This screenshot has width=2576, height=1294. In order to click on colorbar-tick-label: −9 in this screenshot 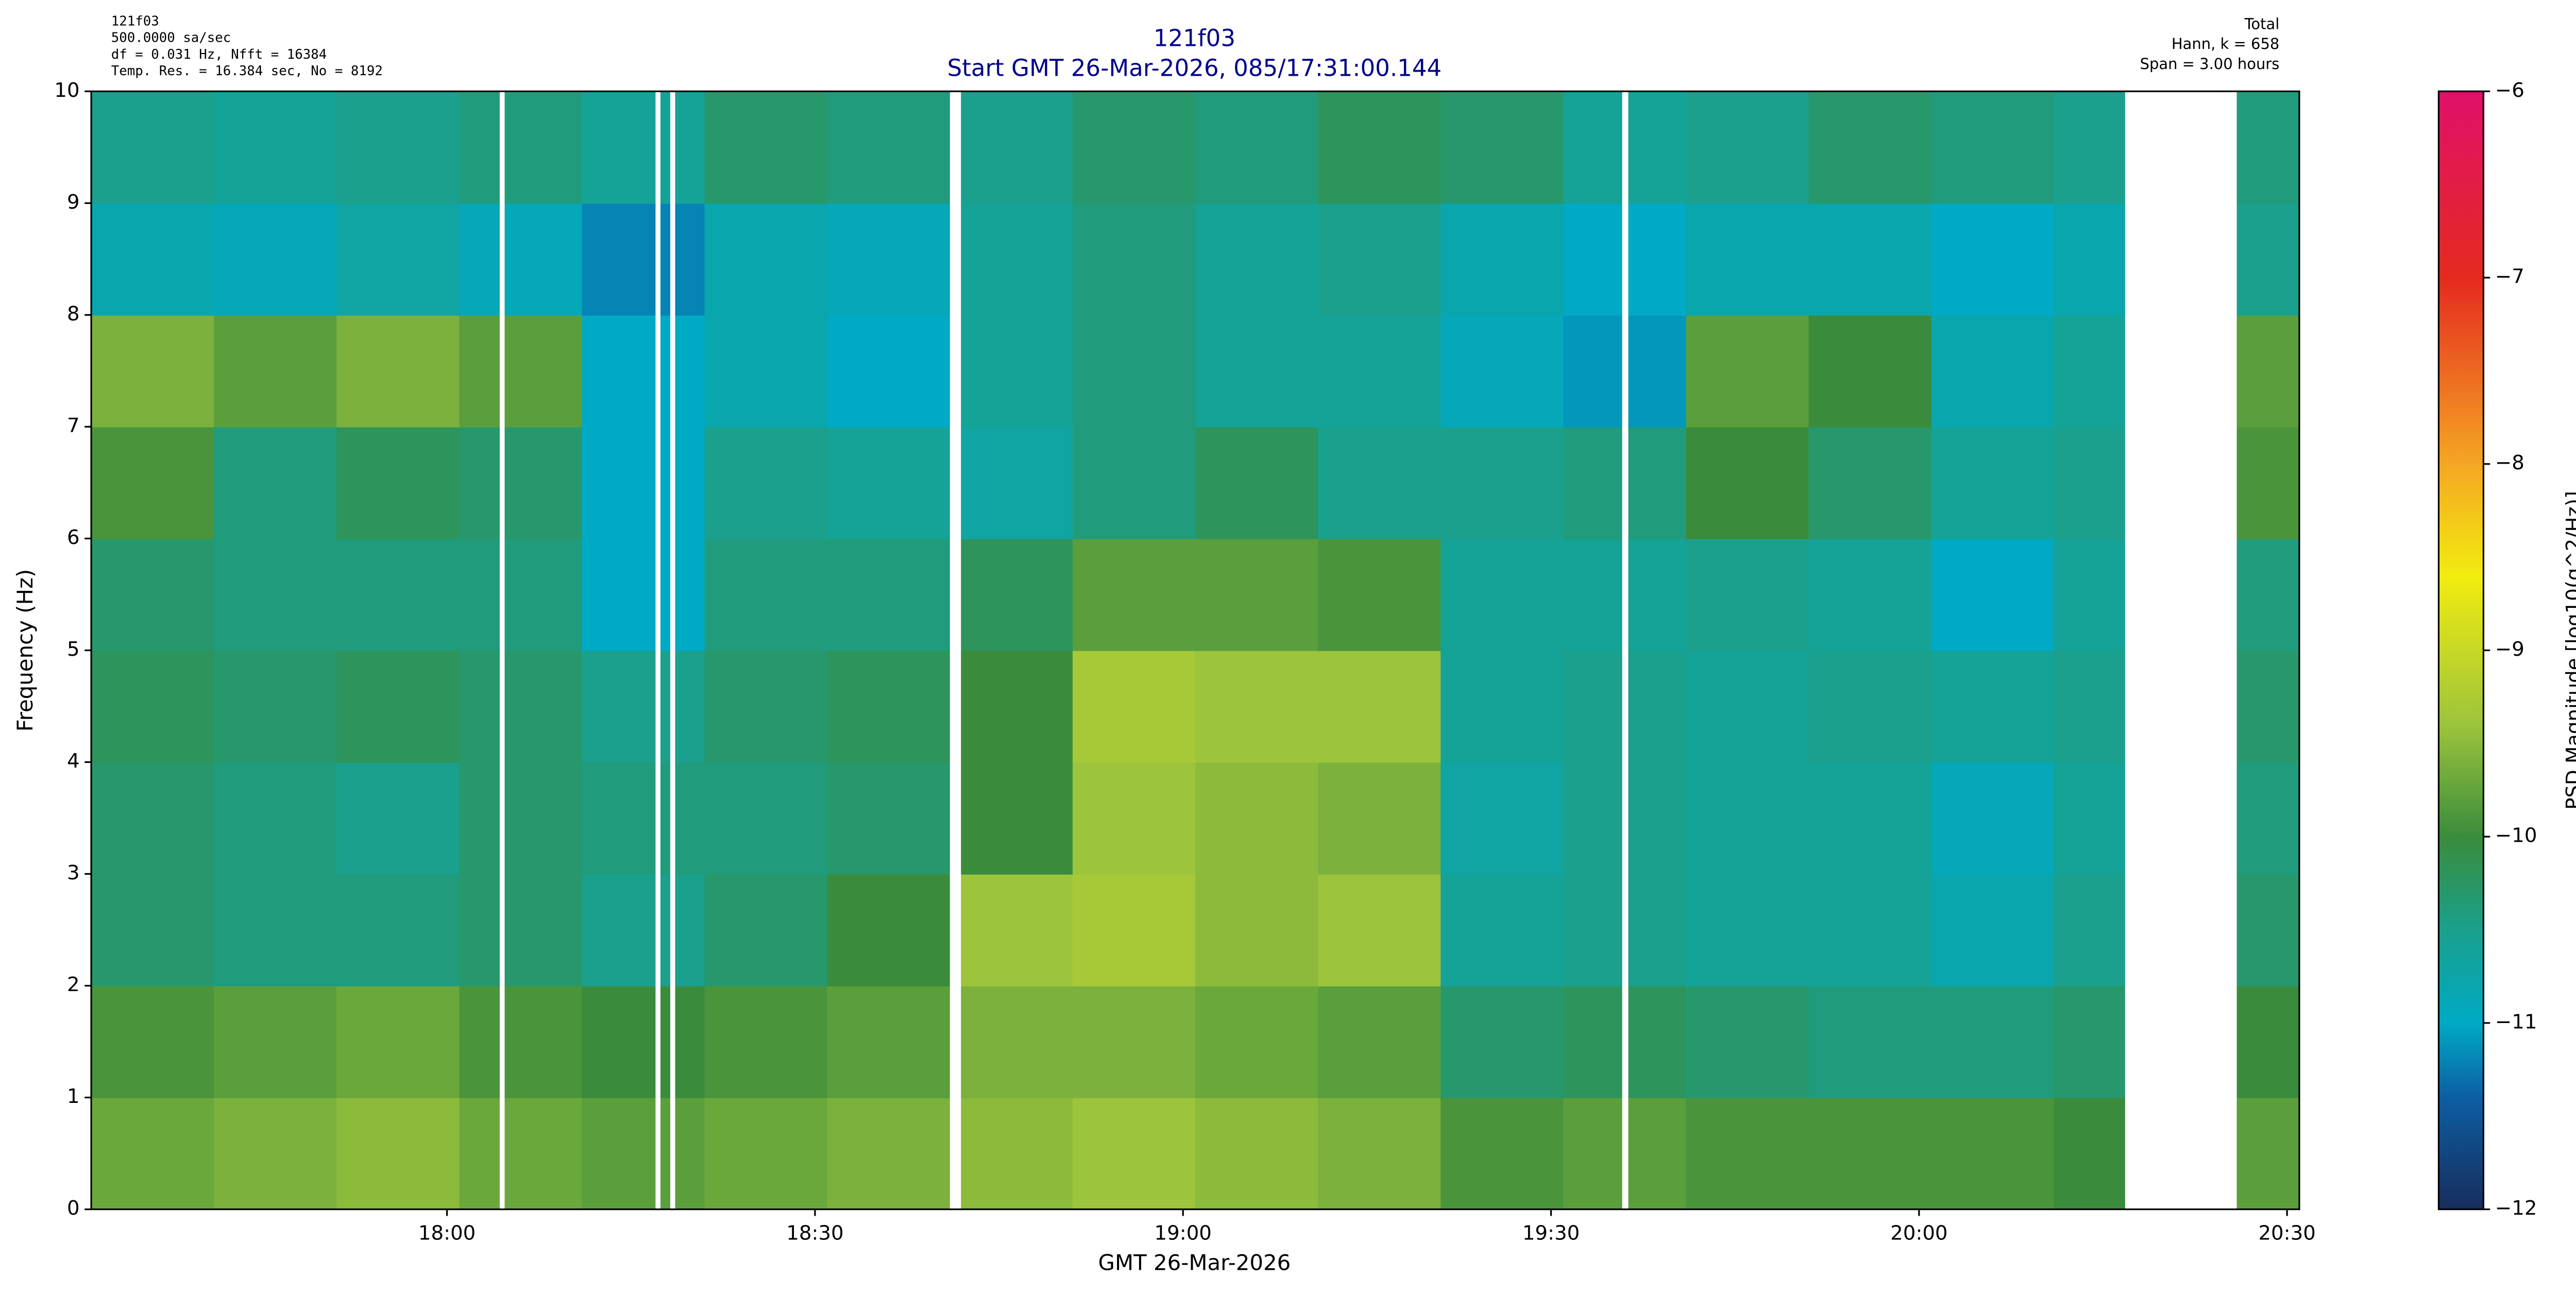, I will do `click(2509, 649)`.